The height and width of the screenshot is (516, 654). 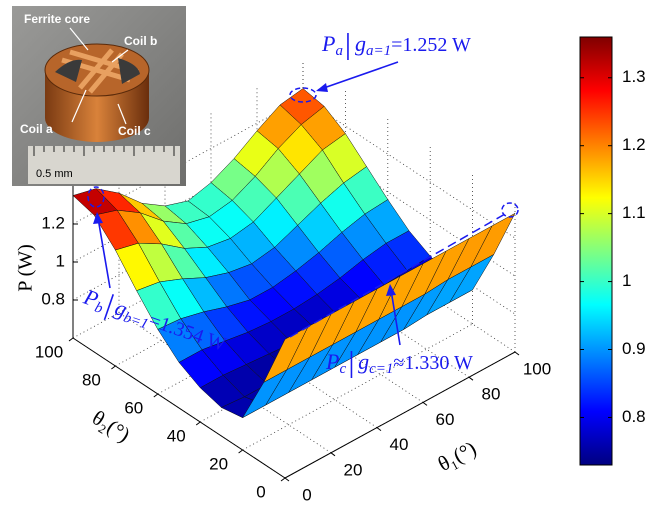 I want to click on x-tick-label: 20, so click(x=353, y=469).